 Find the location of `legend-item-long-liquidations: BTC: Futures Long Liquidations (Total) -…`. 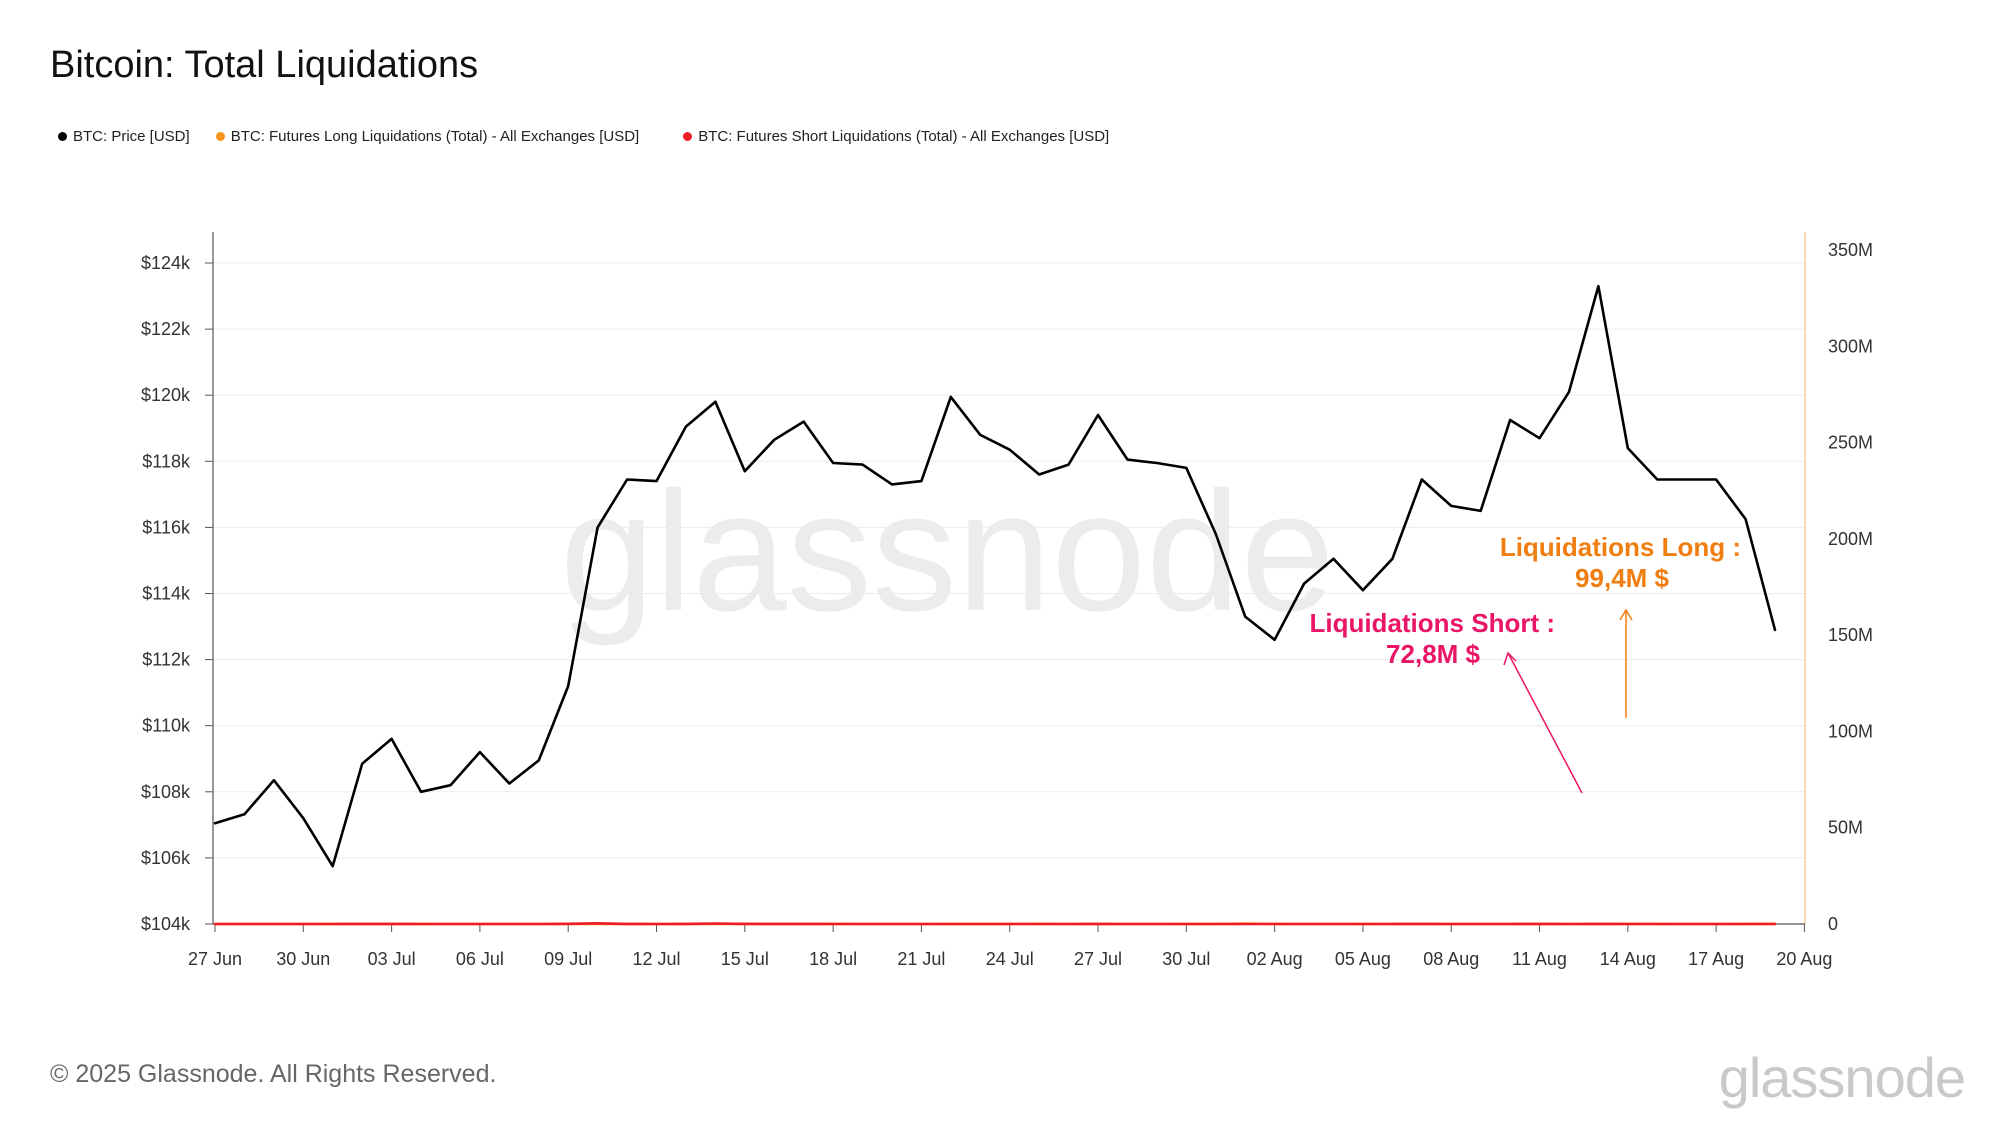

legend-item-long-liquidations: BTC: Futures Long Liquidations (Total) -… is located at coordinates (427, 136).